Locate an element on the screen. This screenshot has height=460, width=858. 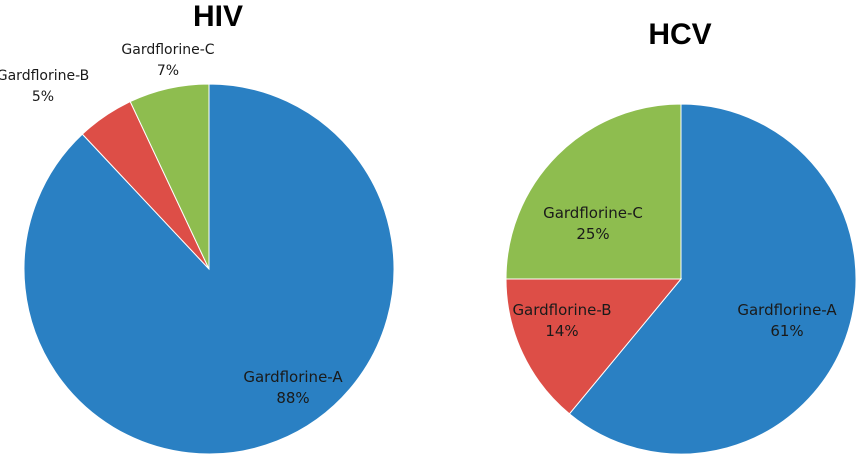
slice-label: Gardflorine-C 7% is located at coordinates (167, 60).